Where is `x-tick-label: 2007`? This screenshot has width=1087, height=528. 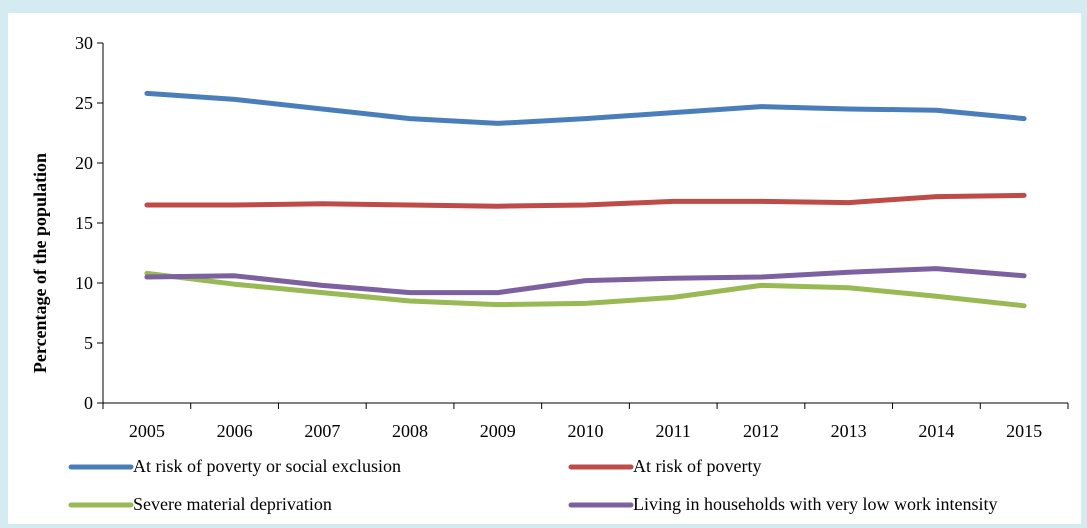
x-tick-label: 2007 is located at coordinates (322, 431).